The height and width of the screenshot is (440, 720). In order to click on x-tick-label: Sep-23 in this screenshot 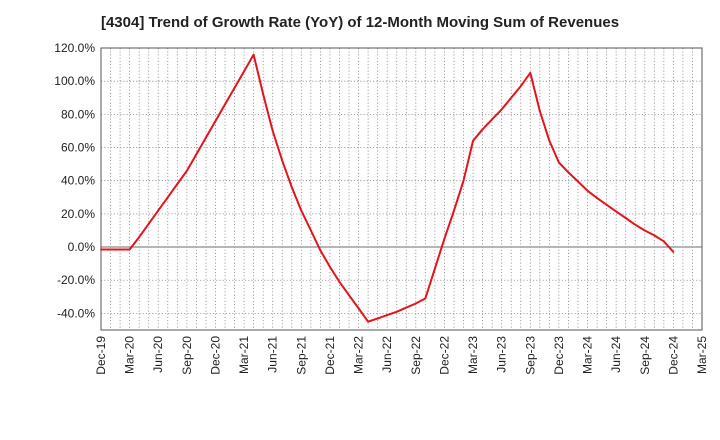, I will do `click(530, 355)`.